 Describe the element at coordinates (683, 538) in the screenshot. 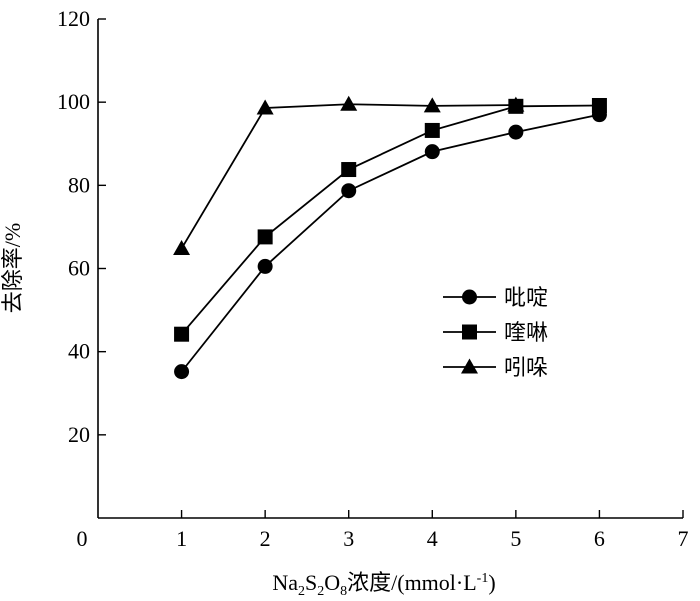

I see `x-tick-label: 7` at that location.